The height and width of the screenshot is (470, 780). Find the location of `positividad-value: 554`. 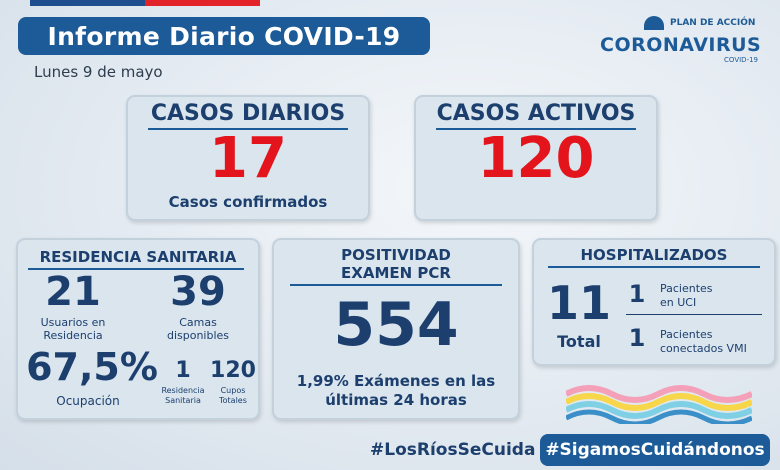

positividad-value: 554 is located at coordinates (396, 325).